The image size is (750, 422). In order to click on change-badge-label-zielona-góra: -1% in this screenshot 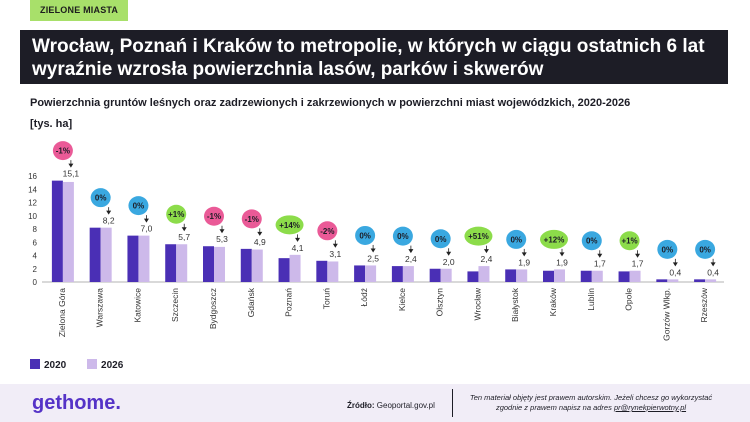, I will do `click(63, 151)`.